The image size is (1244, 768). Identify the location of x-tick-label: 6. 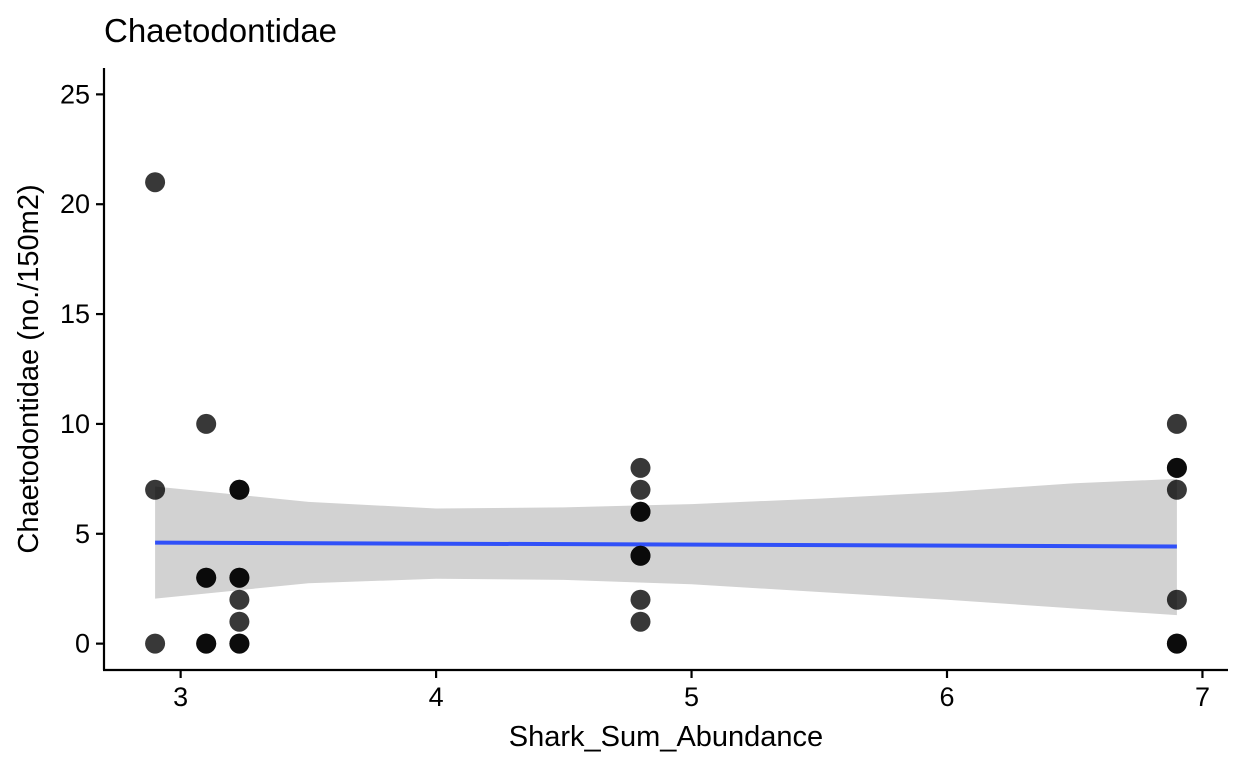
(946, 697).